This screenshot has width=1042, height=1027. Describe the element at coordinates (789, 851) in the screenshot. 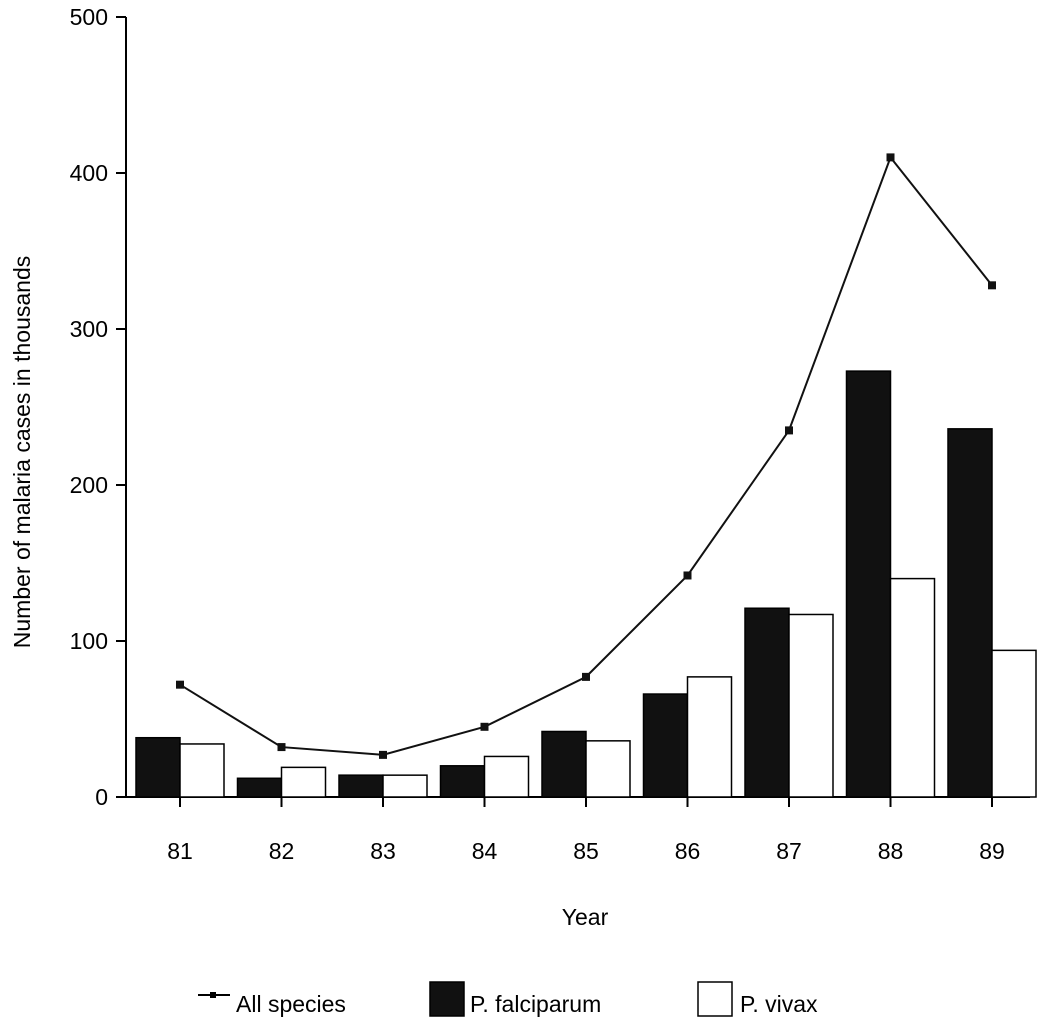

I see `x-tick-label: 87` at that location.